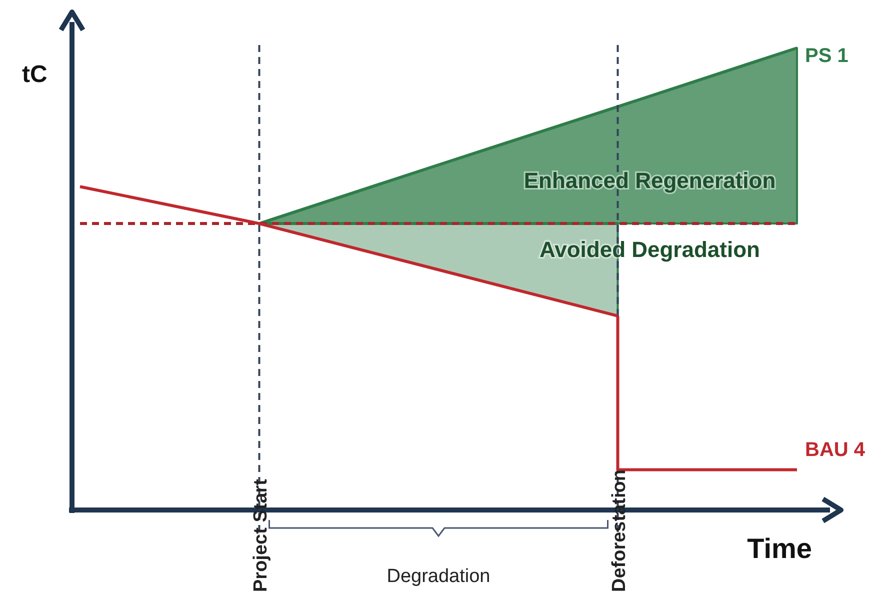 This screenshot has width=873, height=600. Describe the element at coordinates (35, 74) in the screenshot. I see `y-axis-title: tC` at that location.